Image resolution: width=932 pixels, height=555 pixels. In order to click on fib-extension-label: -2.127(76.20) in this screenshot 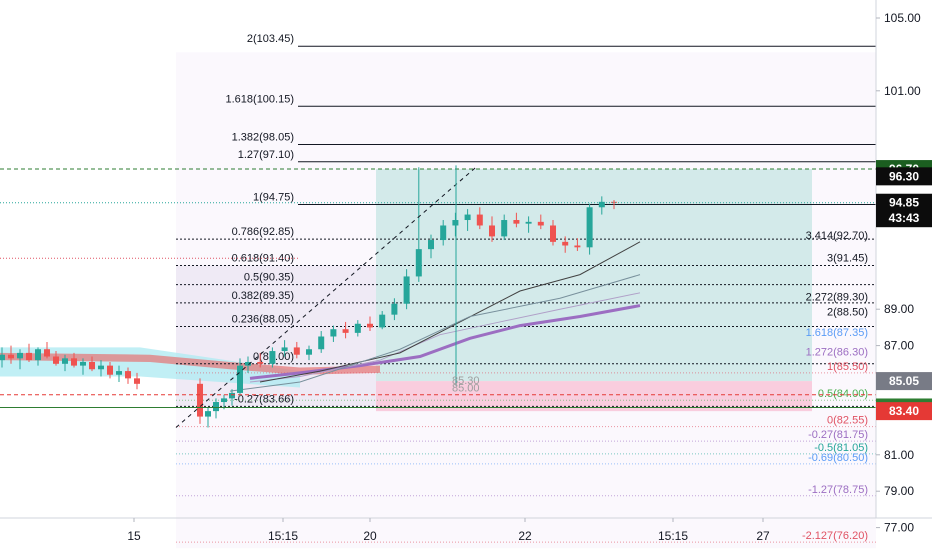, I will do `click(835, 536)`.